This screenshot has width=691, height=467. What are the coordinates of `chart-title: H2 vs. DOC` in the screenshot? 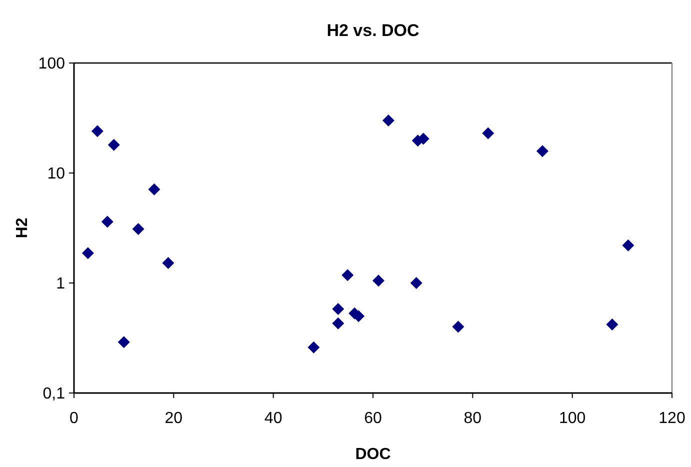 It's located at (373, 30).